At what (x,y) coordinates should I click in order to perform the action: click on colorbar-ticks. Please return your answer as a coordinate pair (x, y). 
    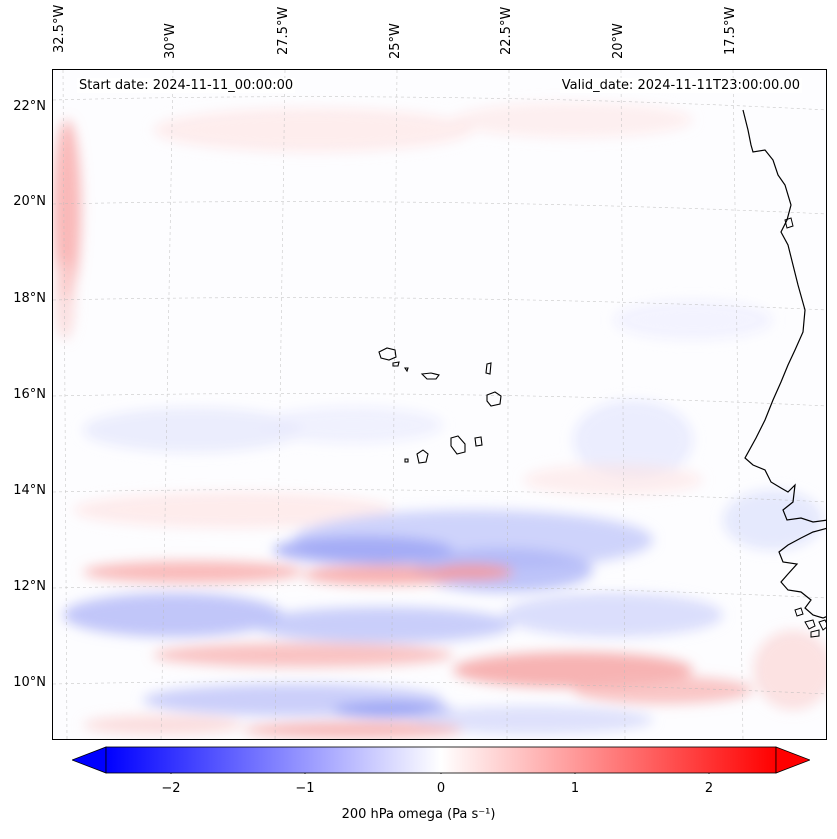
    Looking at the image, I should click on (440, 773).